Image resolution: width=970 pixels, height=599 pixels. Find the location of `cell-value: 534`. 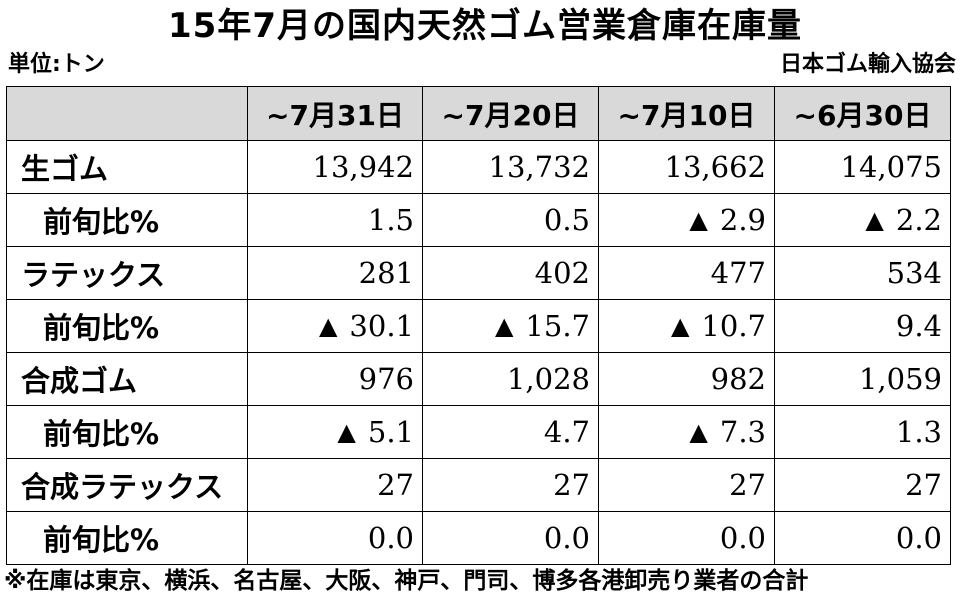

cell-value: 534 is located at coordinates (914, 273).